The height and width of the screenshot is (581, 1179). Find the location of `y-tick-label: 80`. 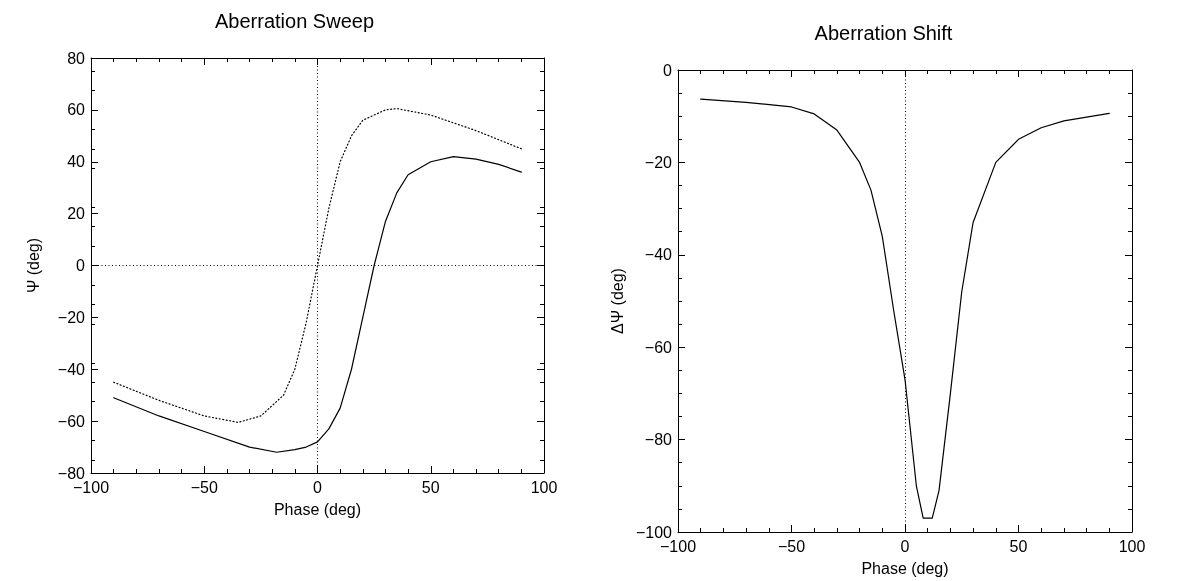

y-tick-label: 80 is located at coordinates (76, 58).